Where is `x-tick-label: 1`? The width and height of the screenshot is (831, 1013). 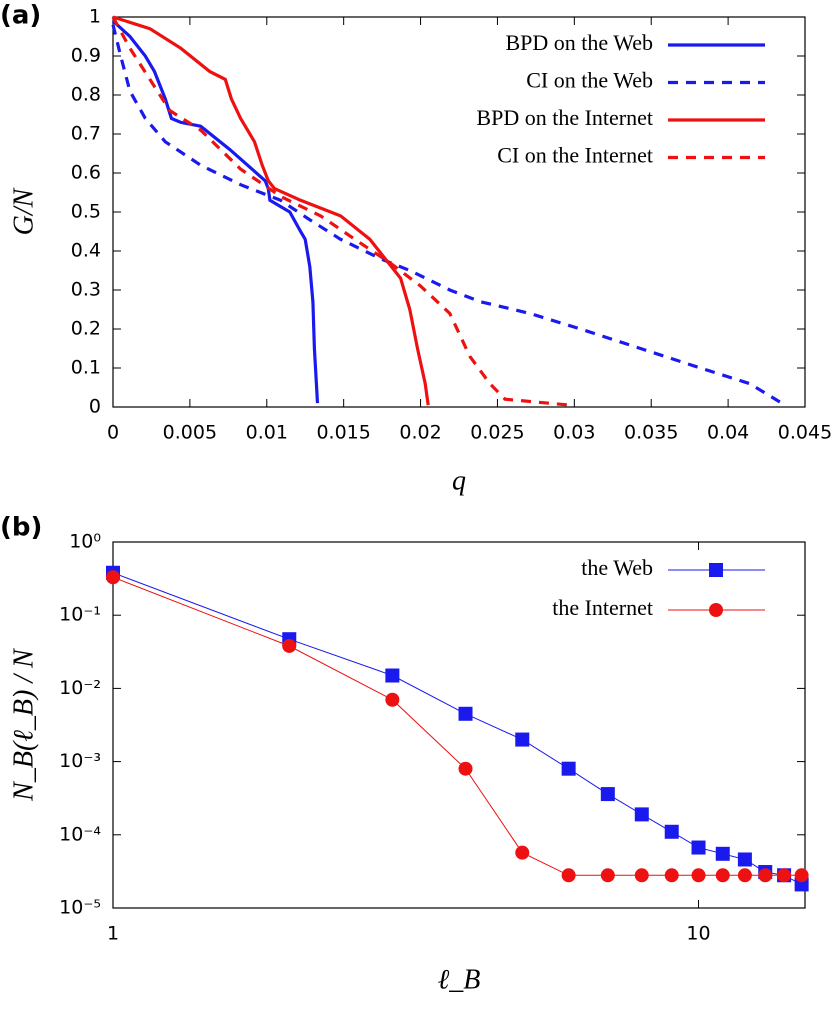
x-tick-label: 1 is located at coordinates (113, 934).